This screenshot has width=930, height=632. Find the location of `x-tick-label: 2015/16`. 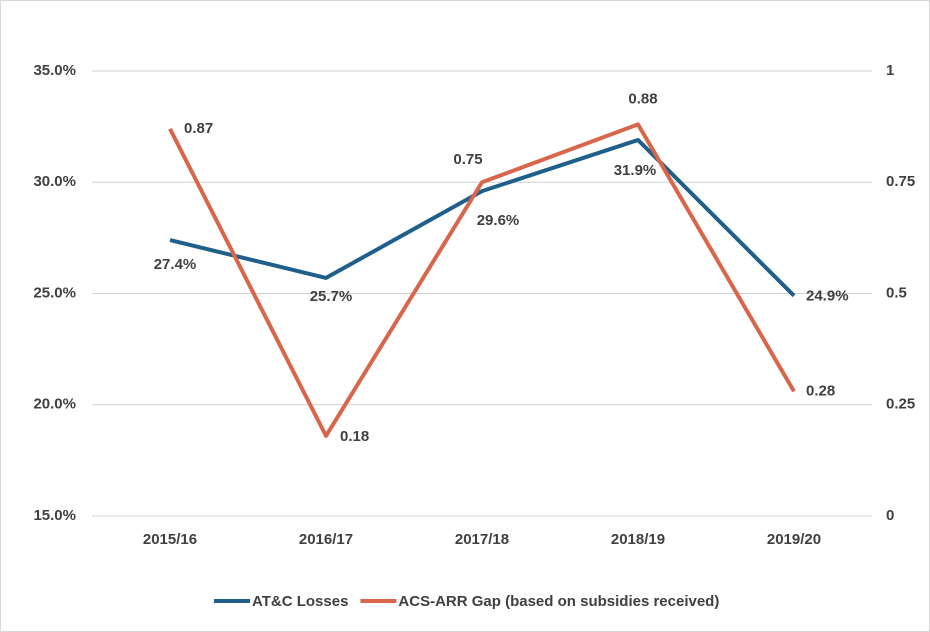

x-tick-label: 2015/16 is located at coordinates (170, 539).